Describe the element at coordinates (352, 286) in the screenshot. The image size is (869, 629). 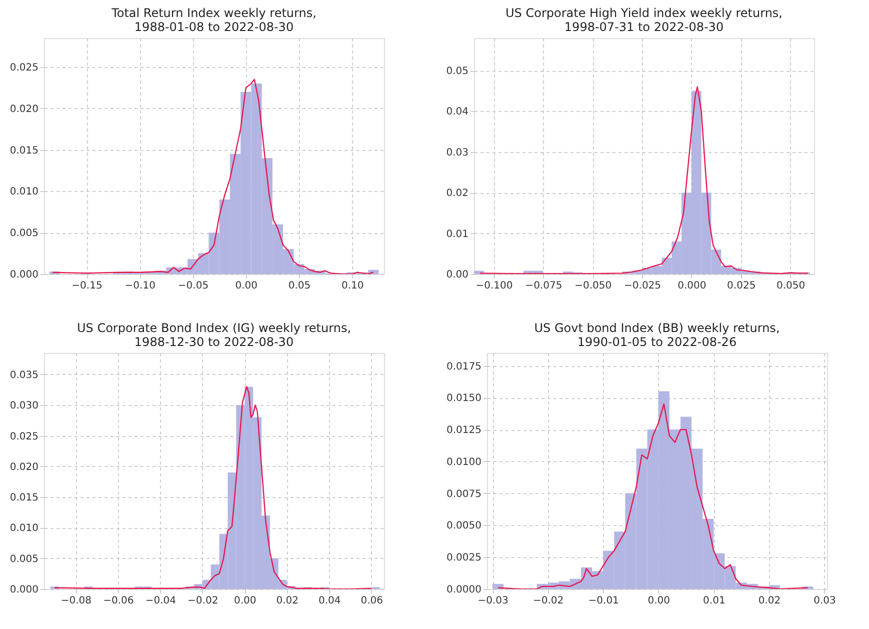
I see `x-tick-label: 0.10` at that location.